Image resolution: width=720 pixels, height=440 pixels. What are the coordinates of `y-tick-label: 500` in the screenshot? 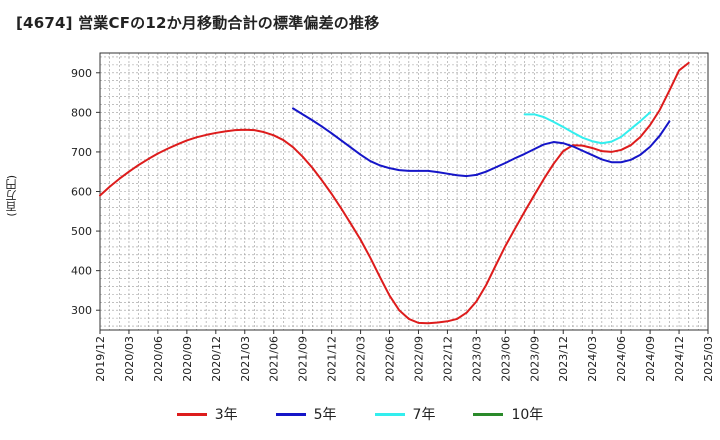 It's located at (81, 231).